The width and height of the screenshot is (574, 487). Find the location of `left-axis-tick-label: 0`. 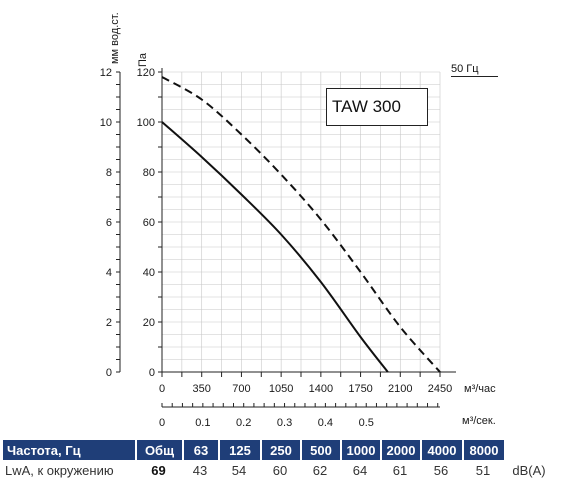

left-axis-tick-label: 0 is located at coordinates (109, 373).